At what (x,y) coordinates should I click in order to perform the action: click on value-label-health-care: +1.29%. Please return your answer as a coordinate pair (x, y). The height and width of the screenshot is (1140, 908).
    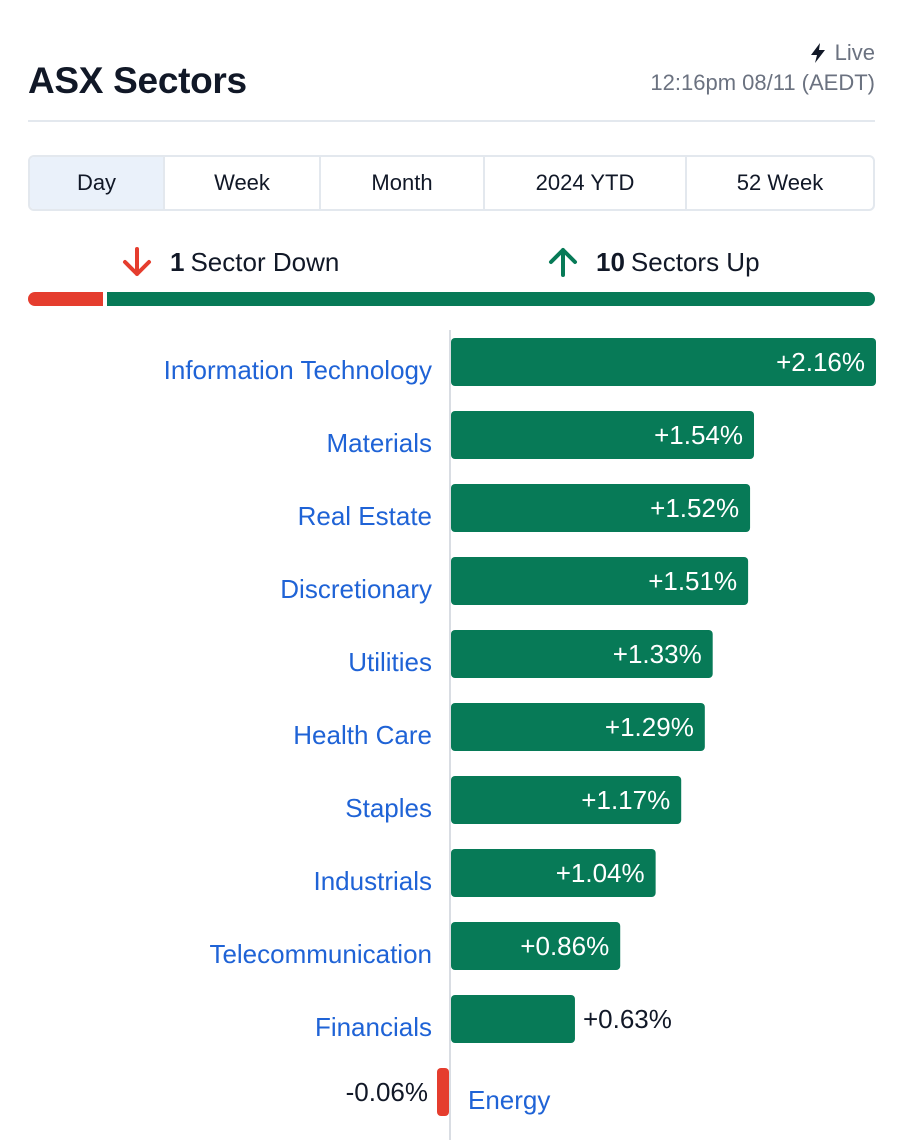
    Looking at the image, I should click on (649, 727).